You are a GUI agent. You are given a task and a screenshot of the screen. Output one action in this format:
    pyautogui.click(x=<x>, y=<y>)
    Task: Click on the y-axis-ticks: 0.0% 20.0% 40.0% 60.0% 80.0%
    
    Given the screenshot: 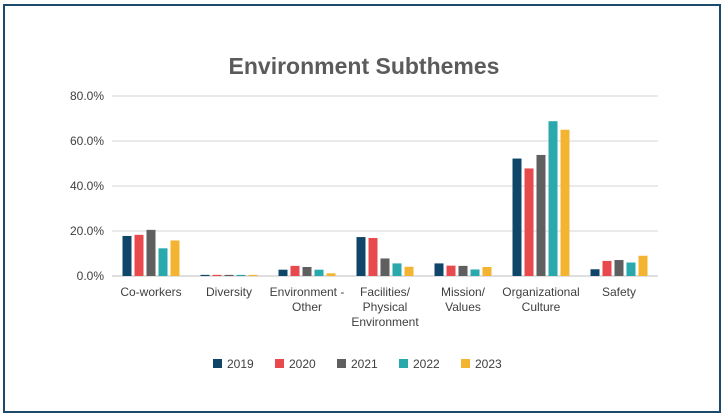 What is the action you would take?
    pyautogui.click(x=87, y=186)
    